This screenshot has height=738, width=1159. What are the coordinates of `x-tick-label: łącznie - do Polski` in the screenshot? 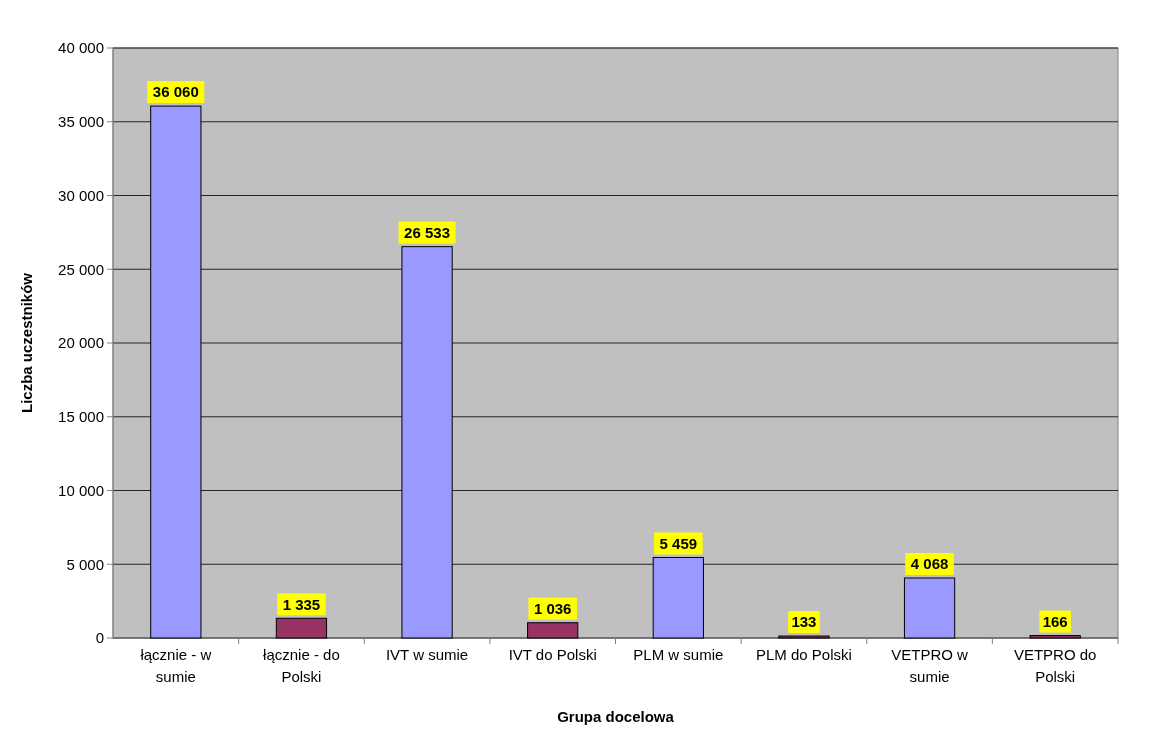 It's located at (301, 665).